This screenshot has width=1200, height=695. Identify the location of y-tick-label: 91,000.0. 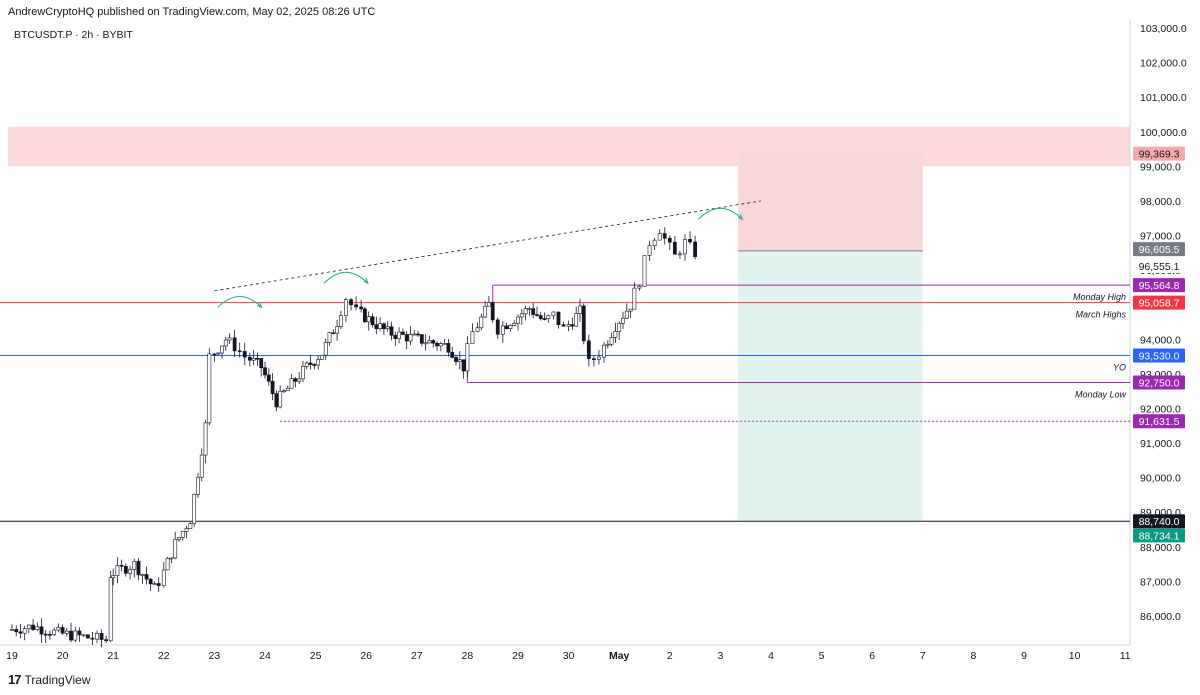
(1160, 444).